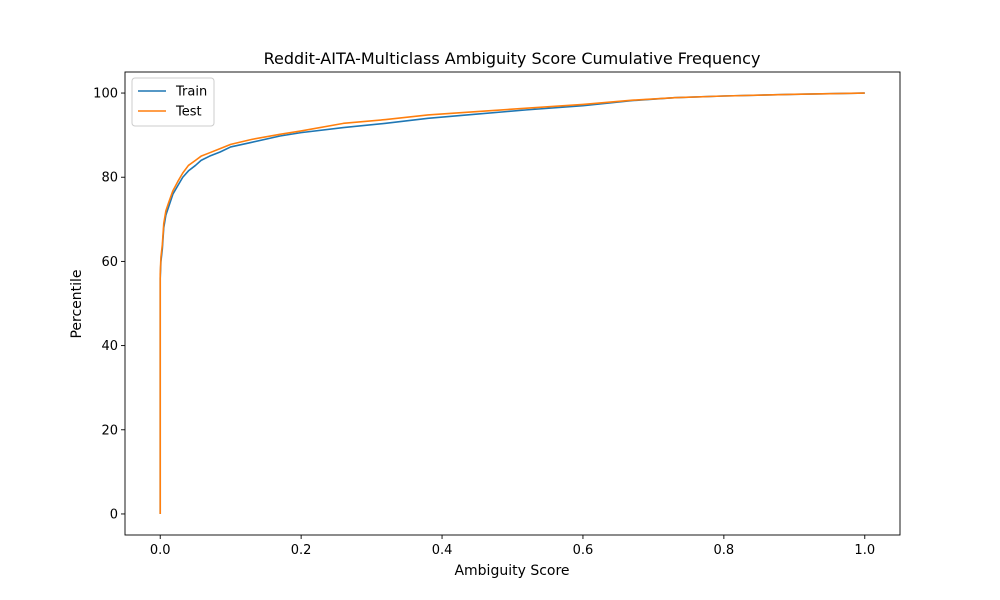 This screenshot has width=1000, height=600. I want to click on x-tick-label: 0.2, so click(301, 550).